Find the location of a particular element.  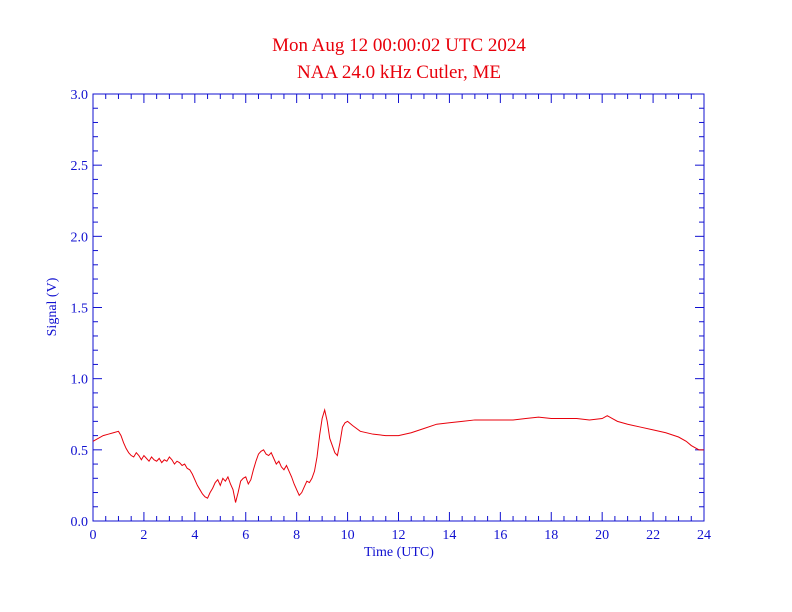

y-tick-label: 1.5 is located at coordinates (80, 309).